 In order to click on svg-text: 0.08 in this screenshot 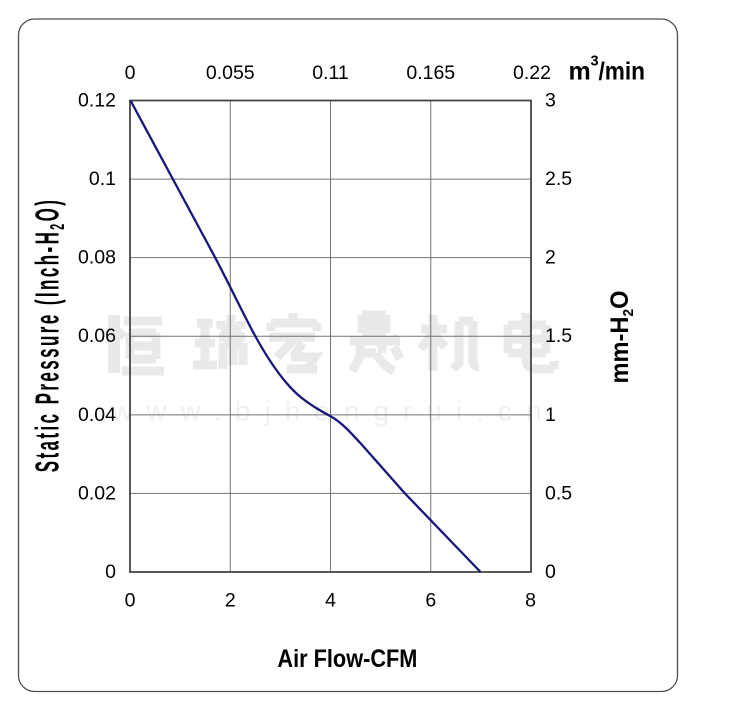, I will do `click(97, 258)`.